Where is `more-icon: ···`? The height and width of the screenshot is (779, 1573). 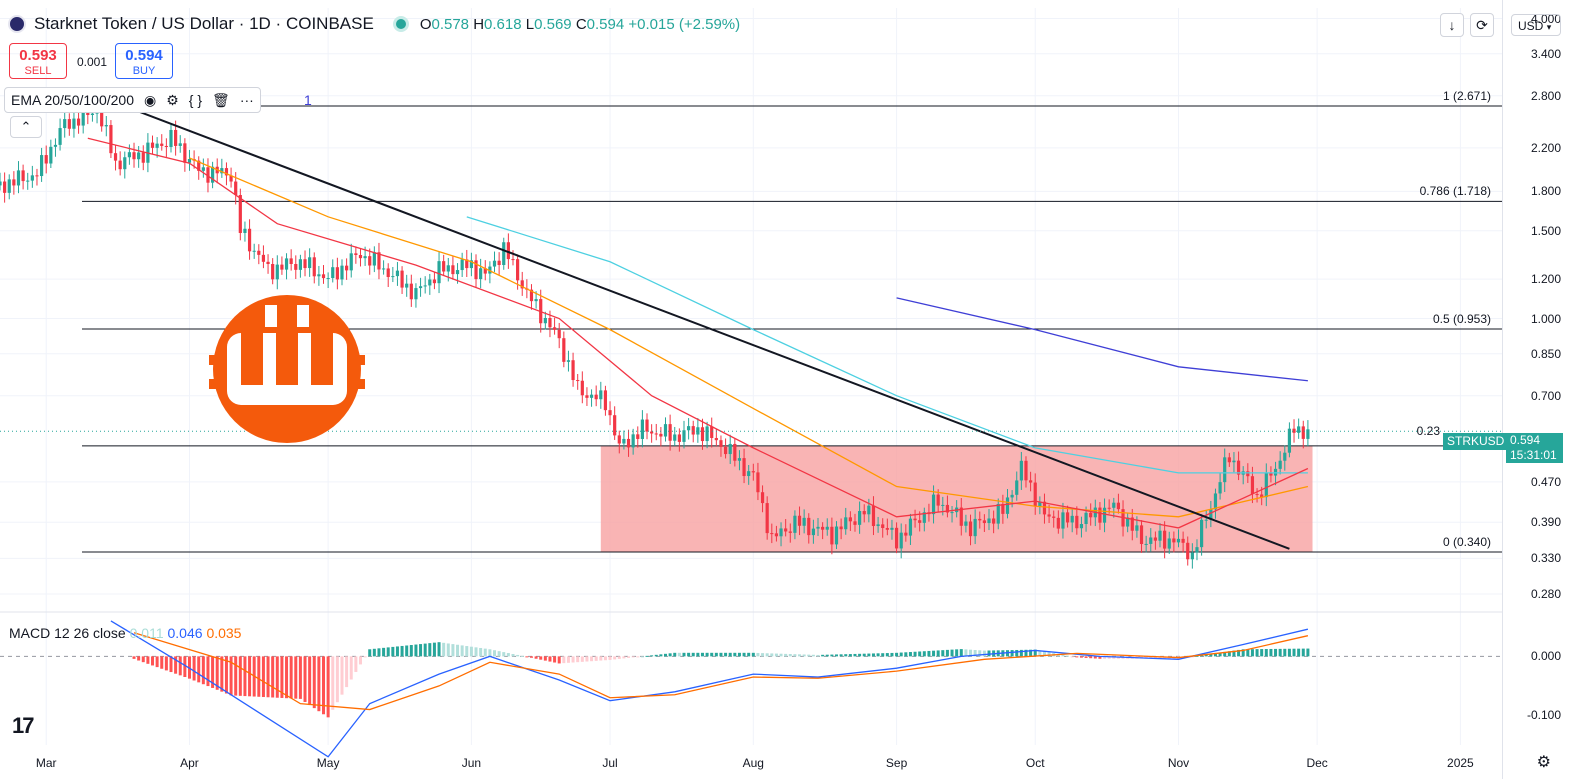
more-icon: ··· is located at coordinates (246, 100).